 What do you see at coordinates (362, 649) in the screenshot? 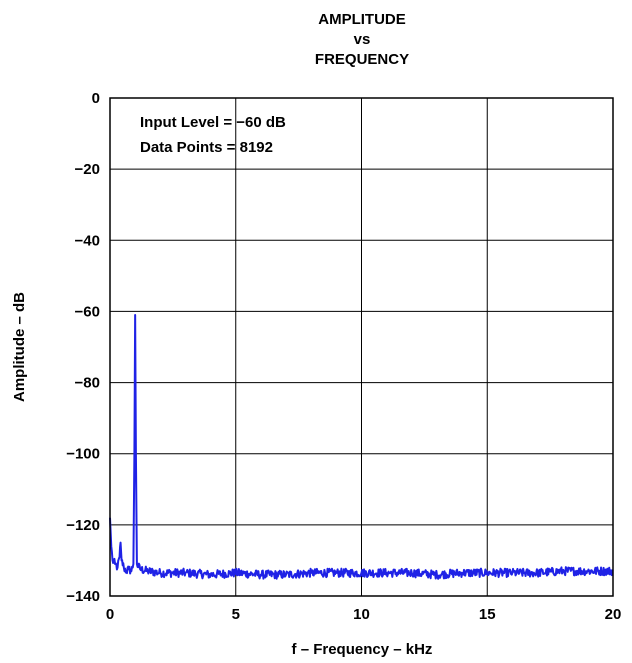
I see `x-axis-label: f – Frequency – kHz` at bounding box center [362, 649].